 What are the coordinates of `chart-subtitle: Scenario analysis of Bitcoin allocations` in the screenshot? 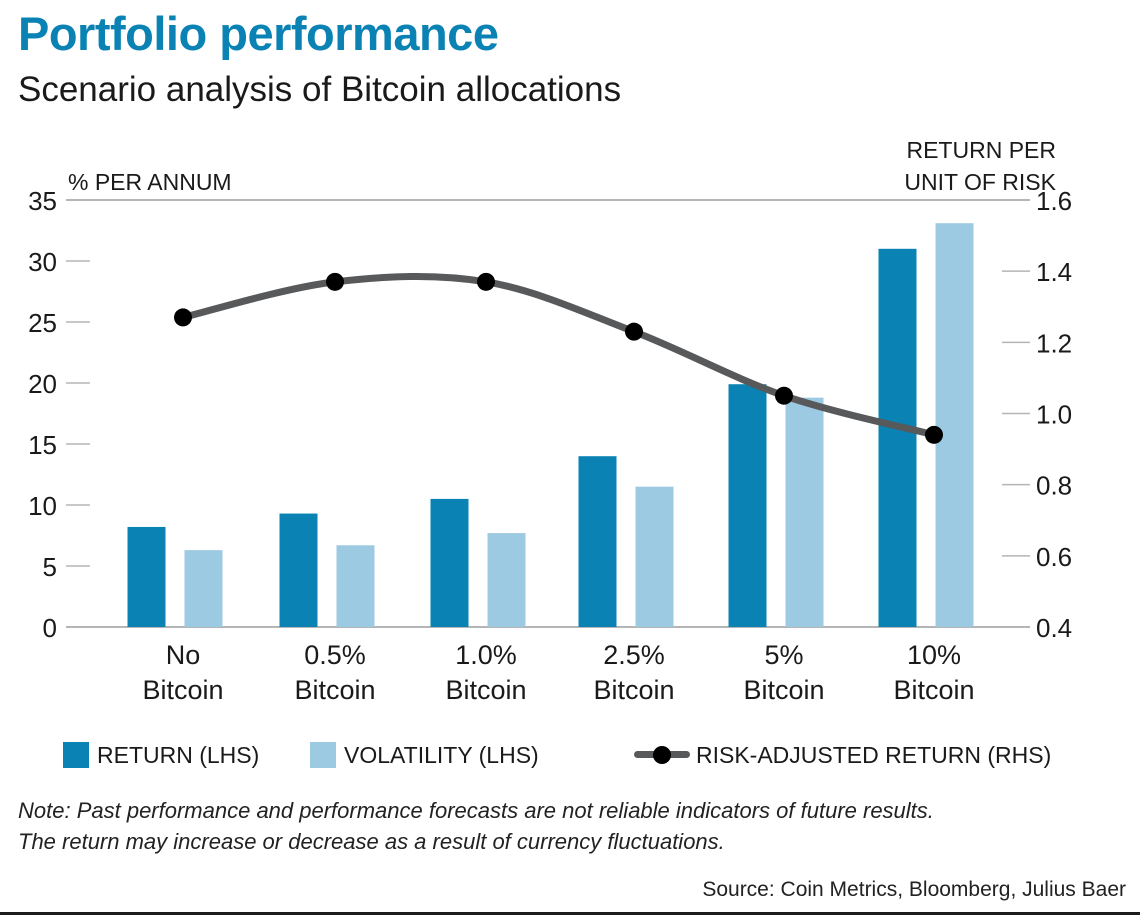 It's located at (320, 89).